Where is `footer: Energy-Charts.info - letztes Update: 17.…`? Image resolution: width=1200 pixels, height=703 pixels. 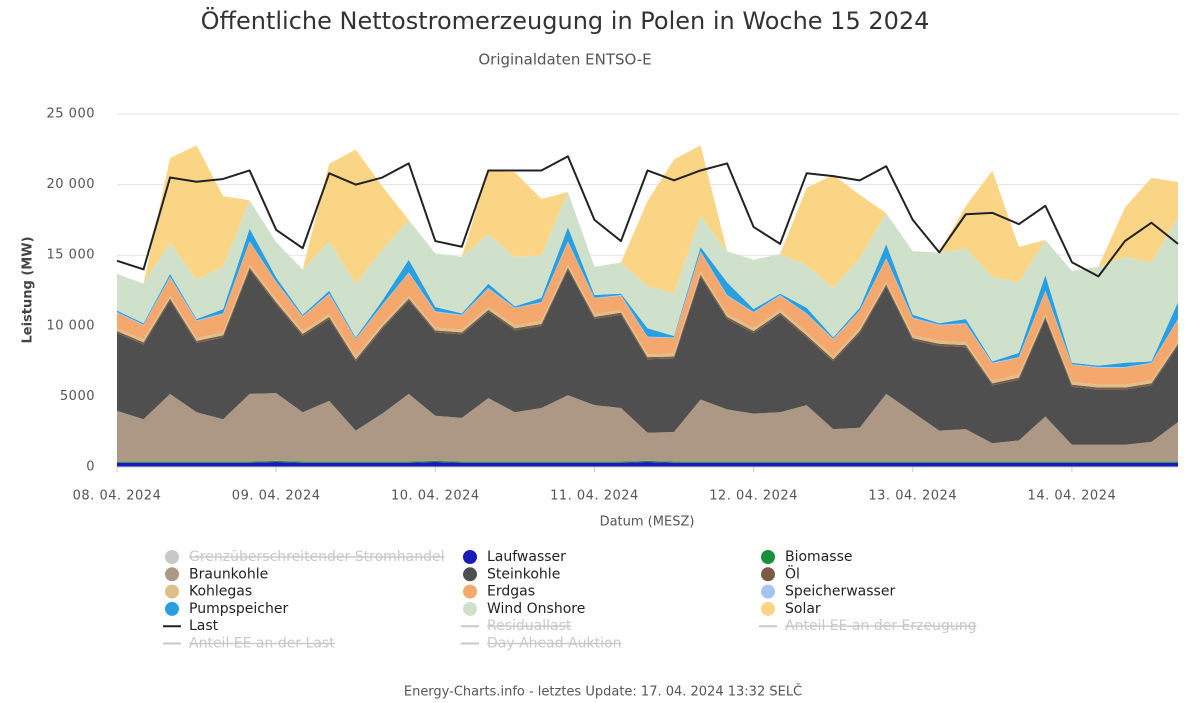 footer: Energy-Charts.info - letztes Update: 17.… is located at coordinates (603, 692).